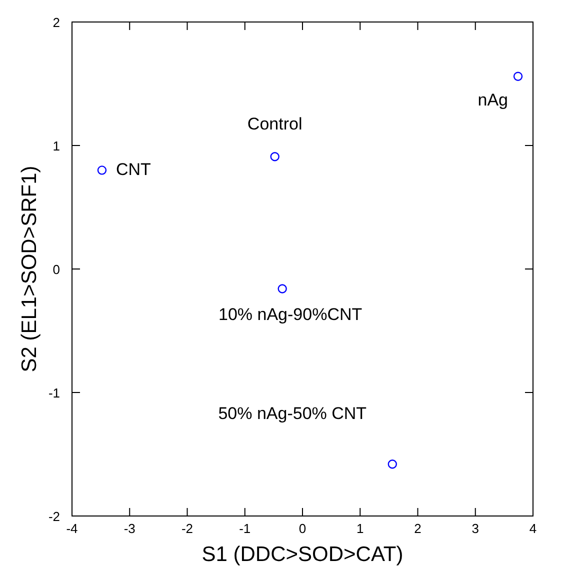  I want to click on x-tick-label: 2, so click(418, 528).